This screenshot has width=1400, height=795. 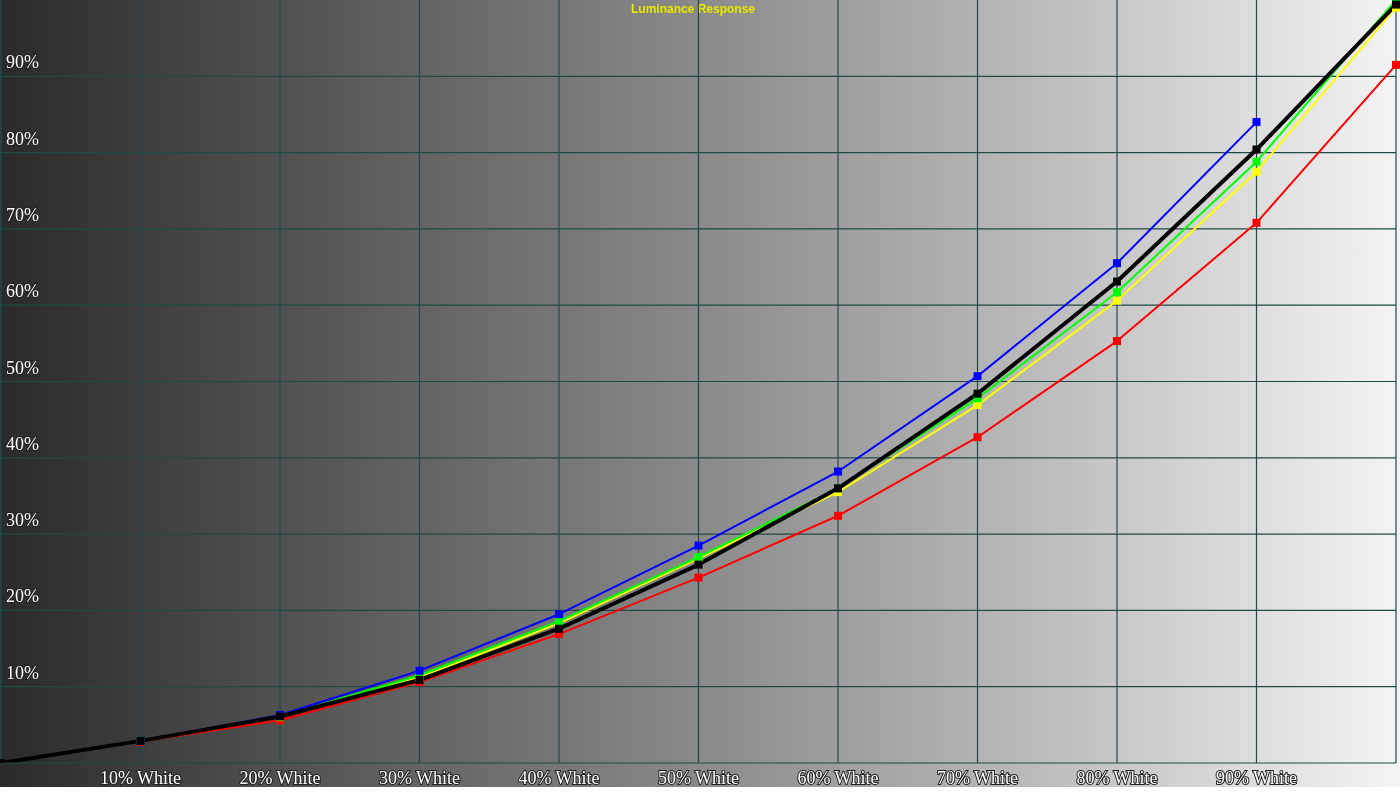 I want to click on x-tick-label: 30% White, so click(x=419, y=777).